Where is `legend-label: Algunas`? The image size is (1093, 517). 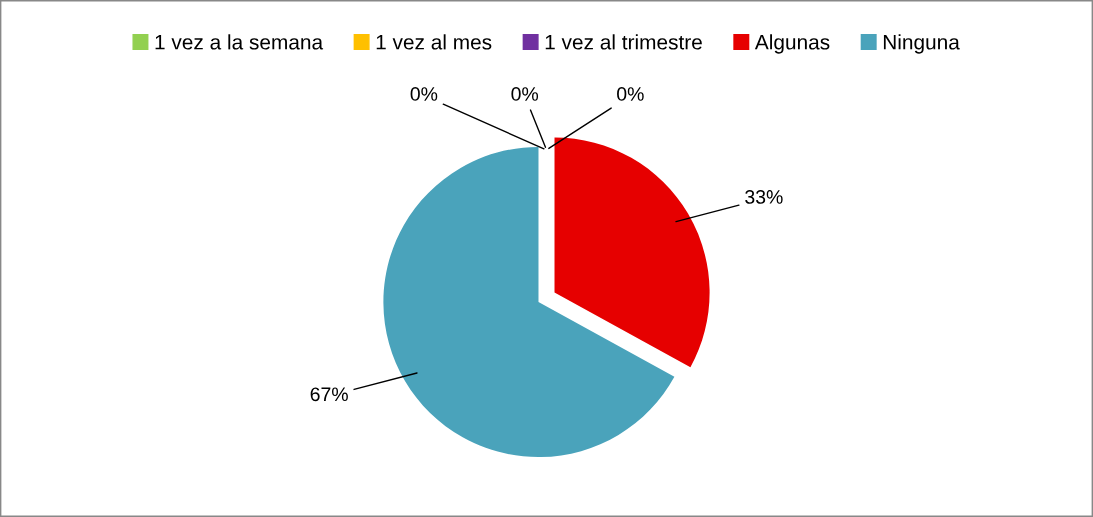 legend-label: Algunas is located at coordinates (792, 44).